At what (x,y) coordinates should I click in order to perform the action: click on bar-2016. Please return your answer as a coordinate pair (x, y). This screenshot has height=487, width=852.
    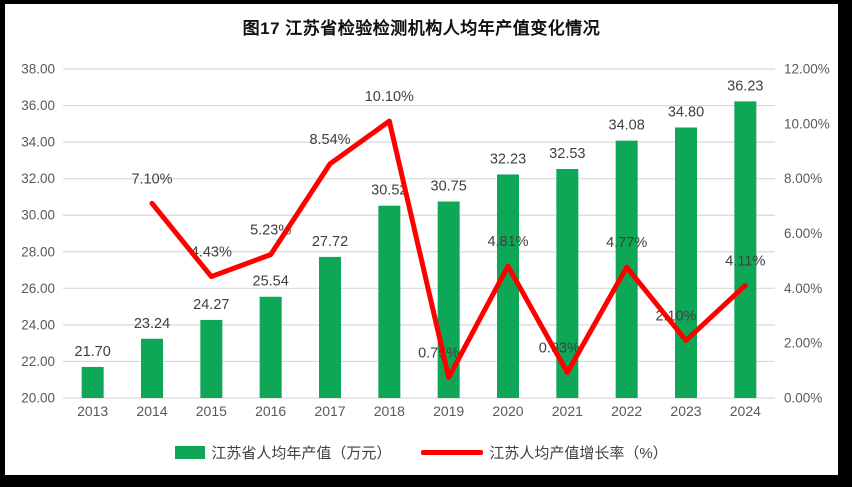
    Looking at the image, I should click on (270, 347).